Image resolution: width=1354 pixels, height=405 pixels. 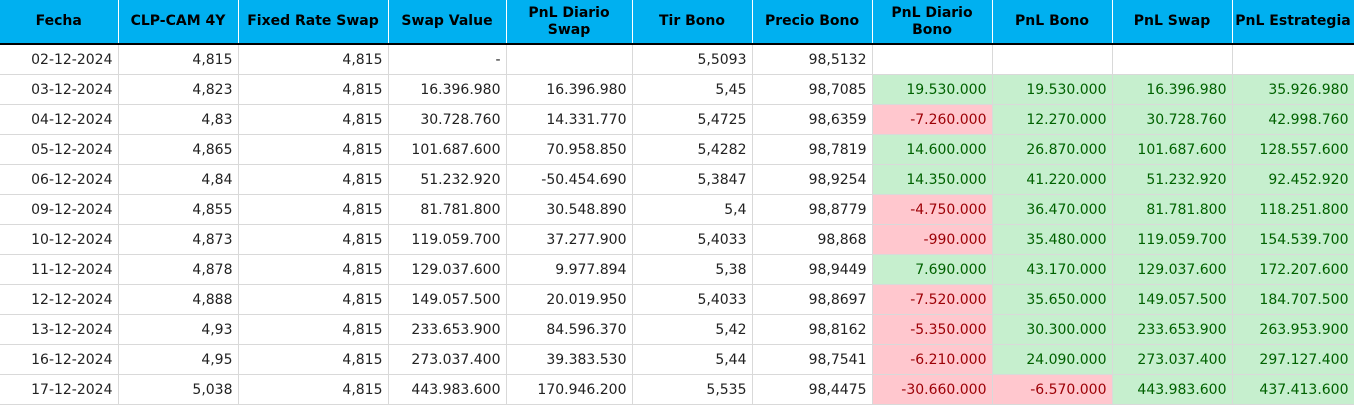 I want to click on cell-pnl-diario-bono: -990.000, so click(x=932, y=239).